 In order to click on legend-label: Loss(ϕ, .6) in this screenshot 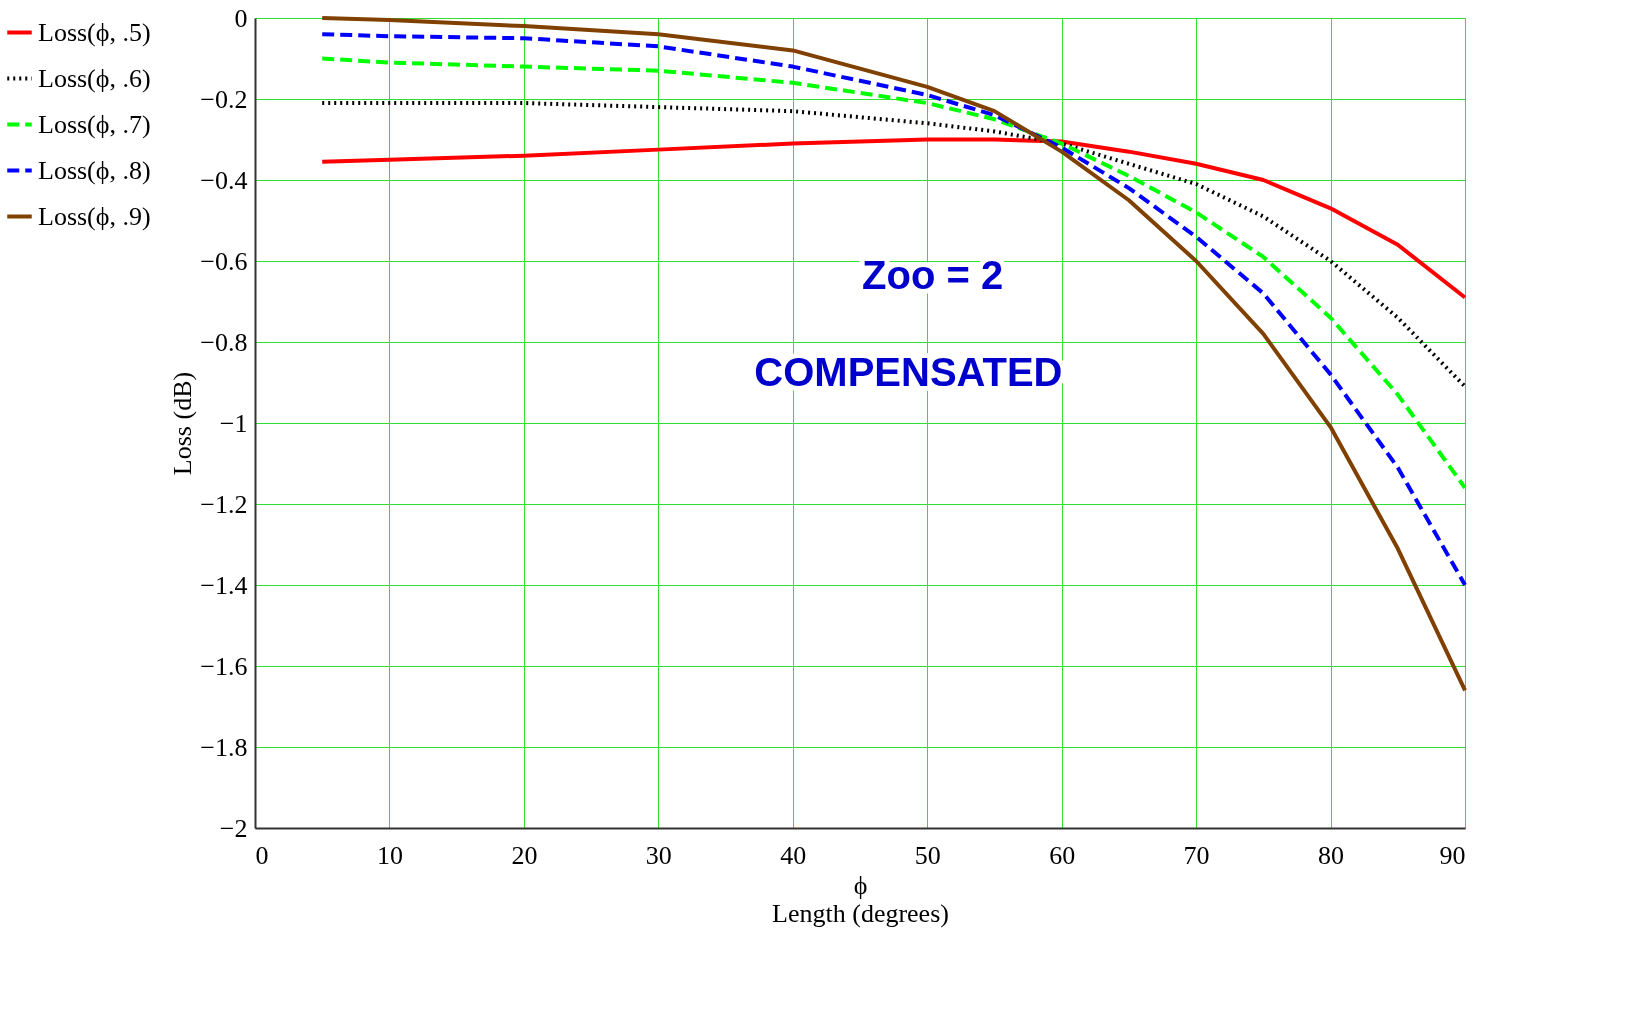, I will do `click(94, 78)`.